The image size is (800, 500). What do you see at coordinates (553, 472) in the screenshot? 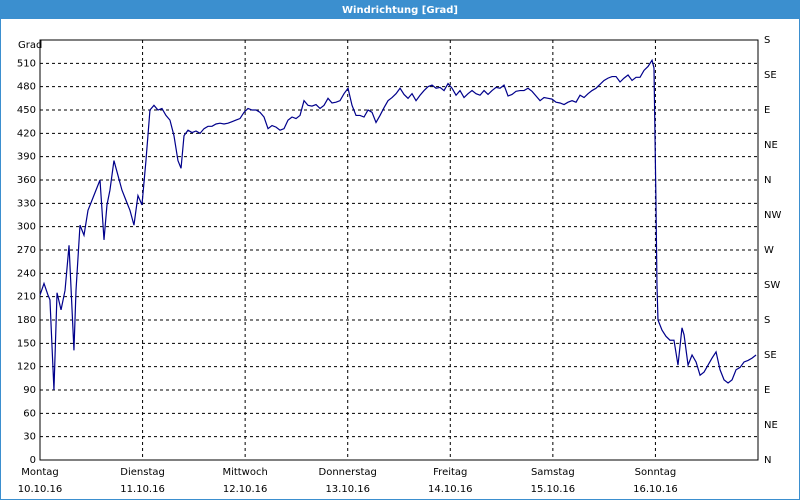
I see `x-tick-label: Samstag` at bounding box center [553, 472].